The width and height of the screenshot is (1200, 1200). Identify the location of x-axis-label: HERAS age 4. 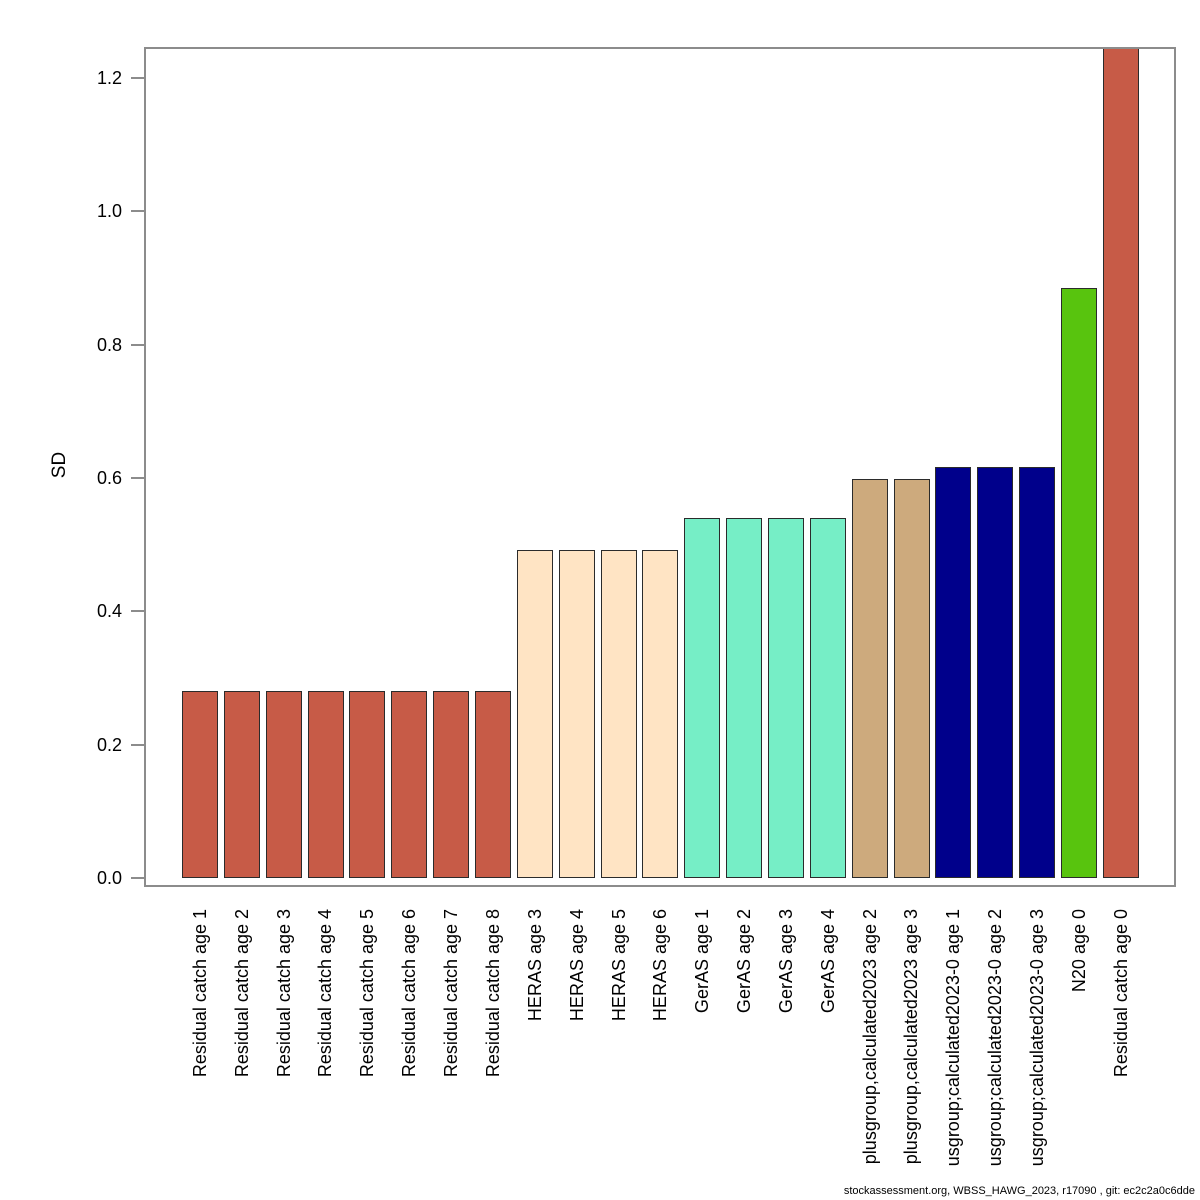
(576, 965).